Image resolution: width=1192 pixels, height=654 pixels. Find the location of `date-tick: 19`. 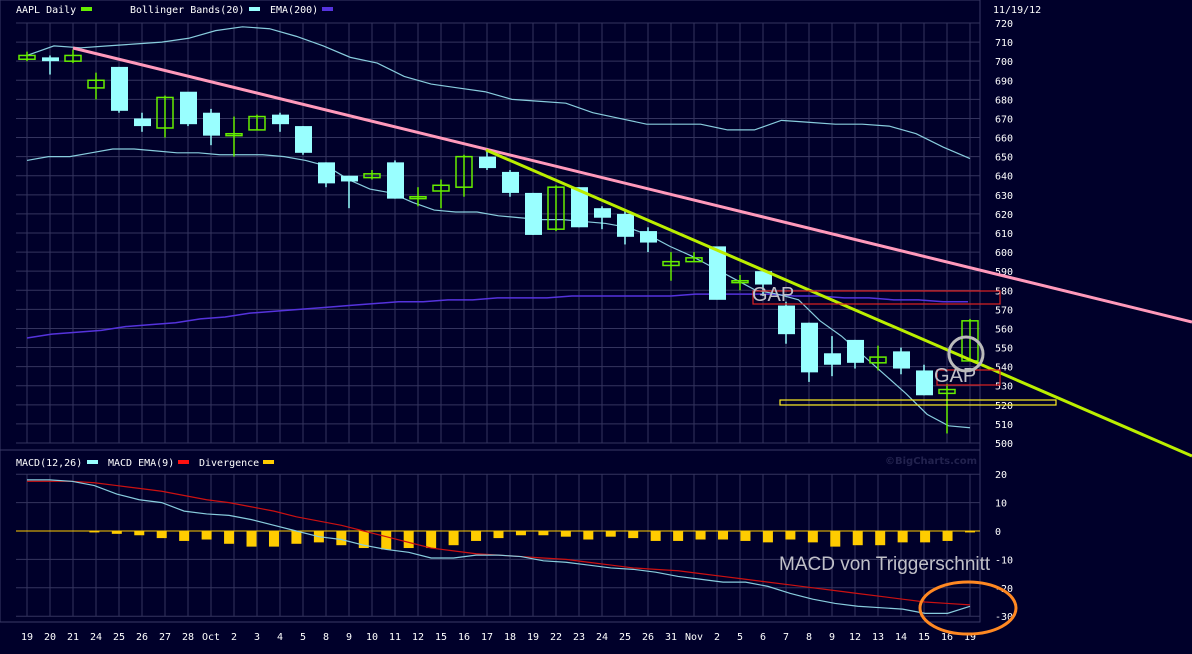

date-tick: 19 is located at coordinates (970, 637).